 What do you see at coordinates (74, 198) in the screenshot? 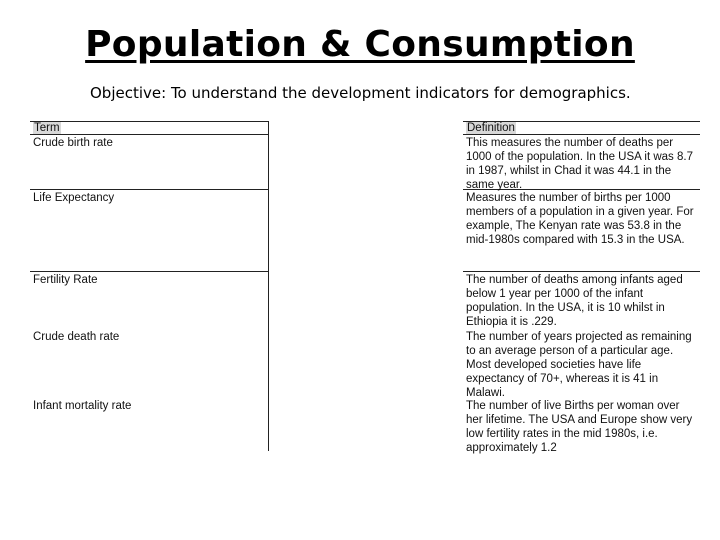
I see `term-life-expectancy: Life Expectancy` at bounding box center [74, 198].